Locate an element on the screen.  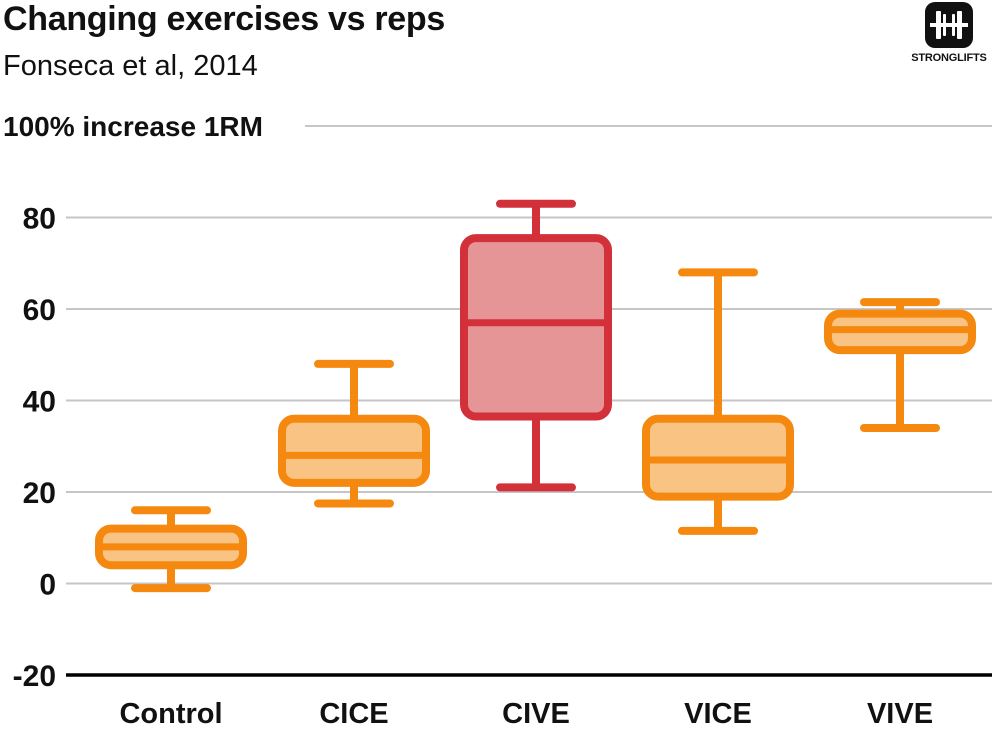
y-tick-label: 40 is located at coordinates (39, 402).